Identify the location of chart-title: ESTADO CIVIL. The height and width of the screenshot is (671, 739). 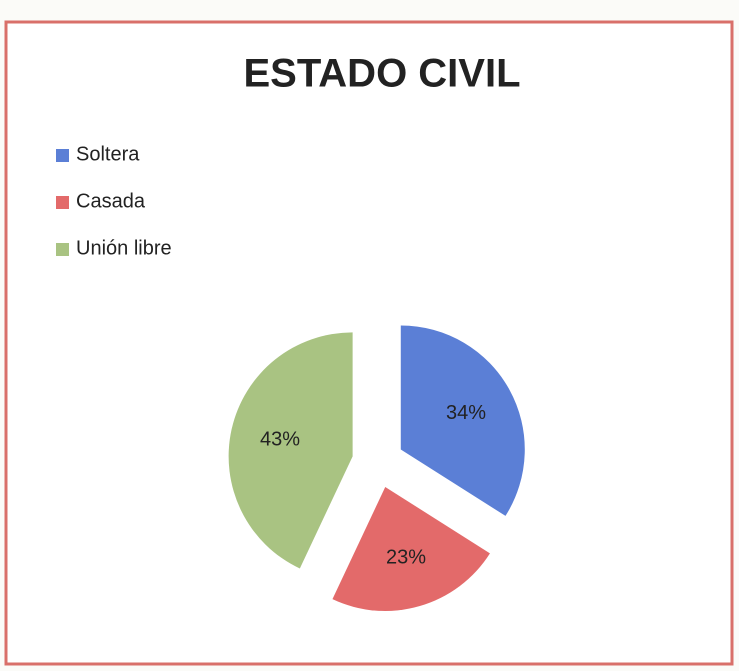
(381, 74).